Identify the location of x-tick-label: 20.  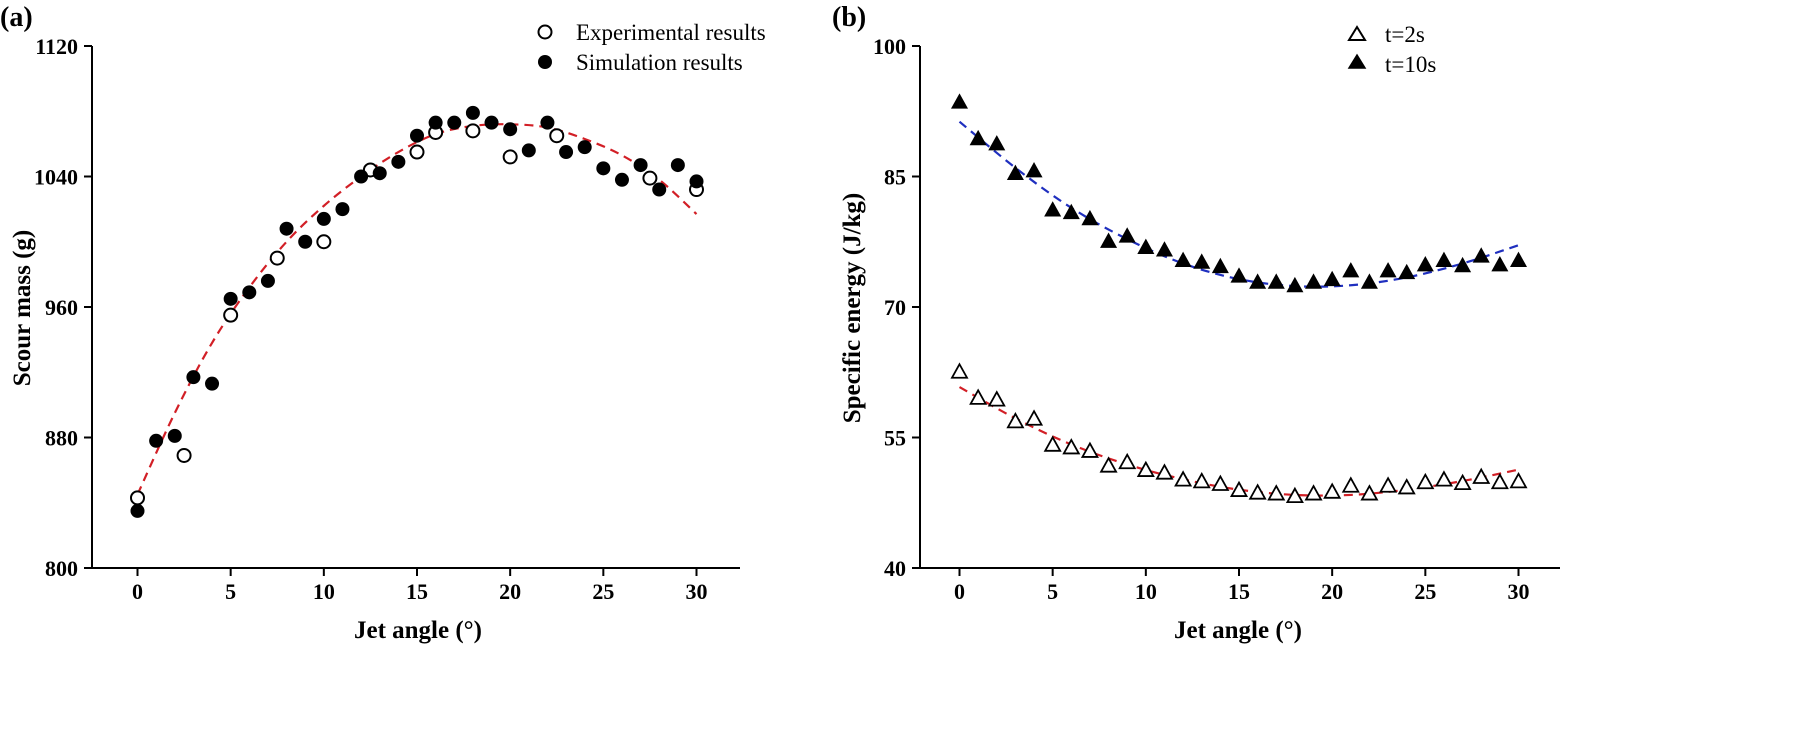
(510, 591).